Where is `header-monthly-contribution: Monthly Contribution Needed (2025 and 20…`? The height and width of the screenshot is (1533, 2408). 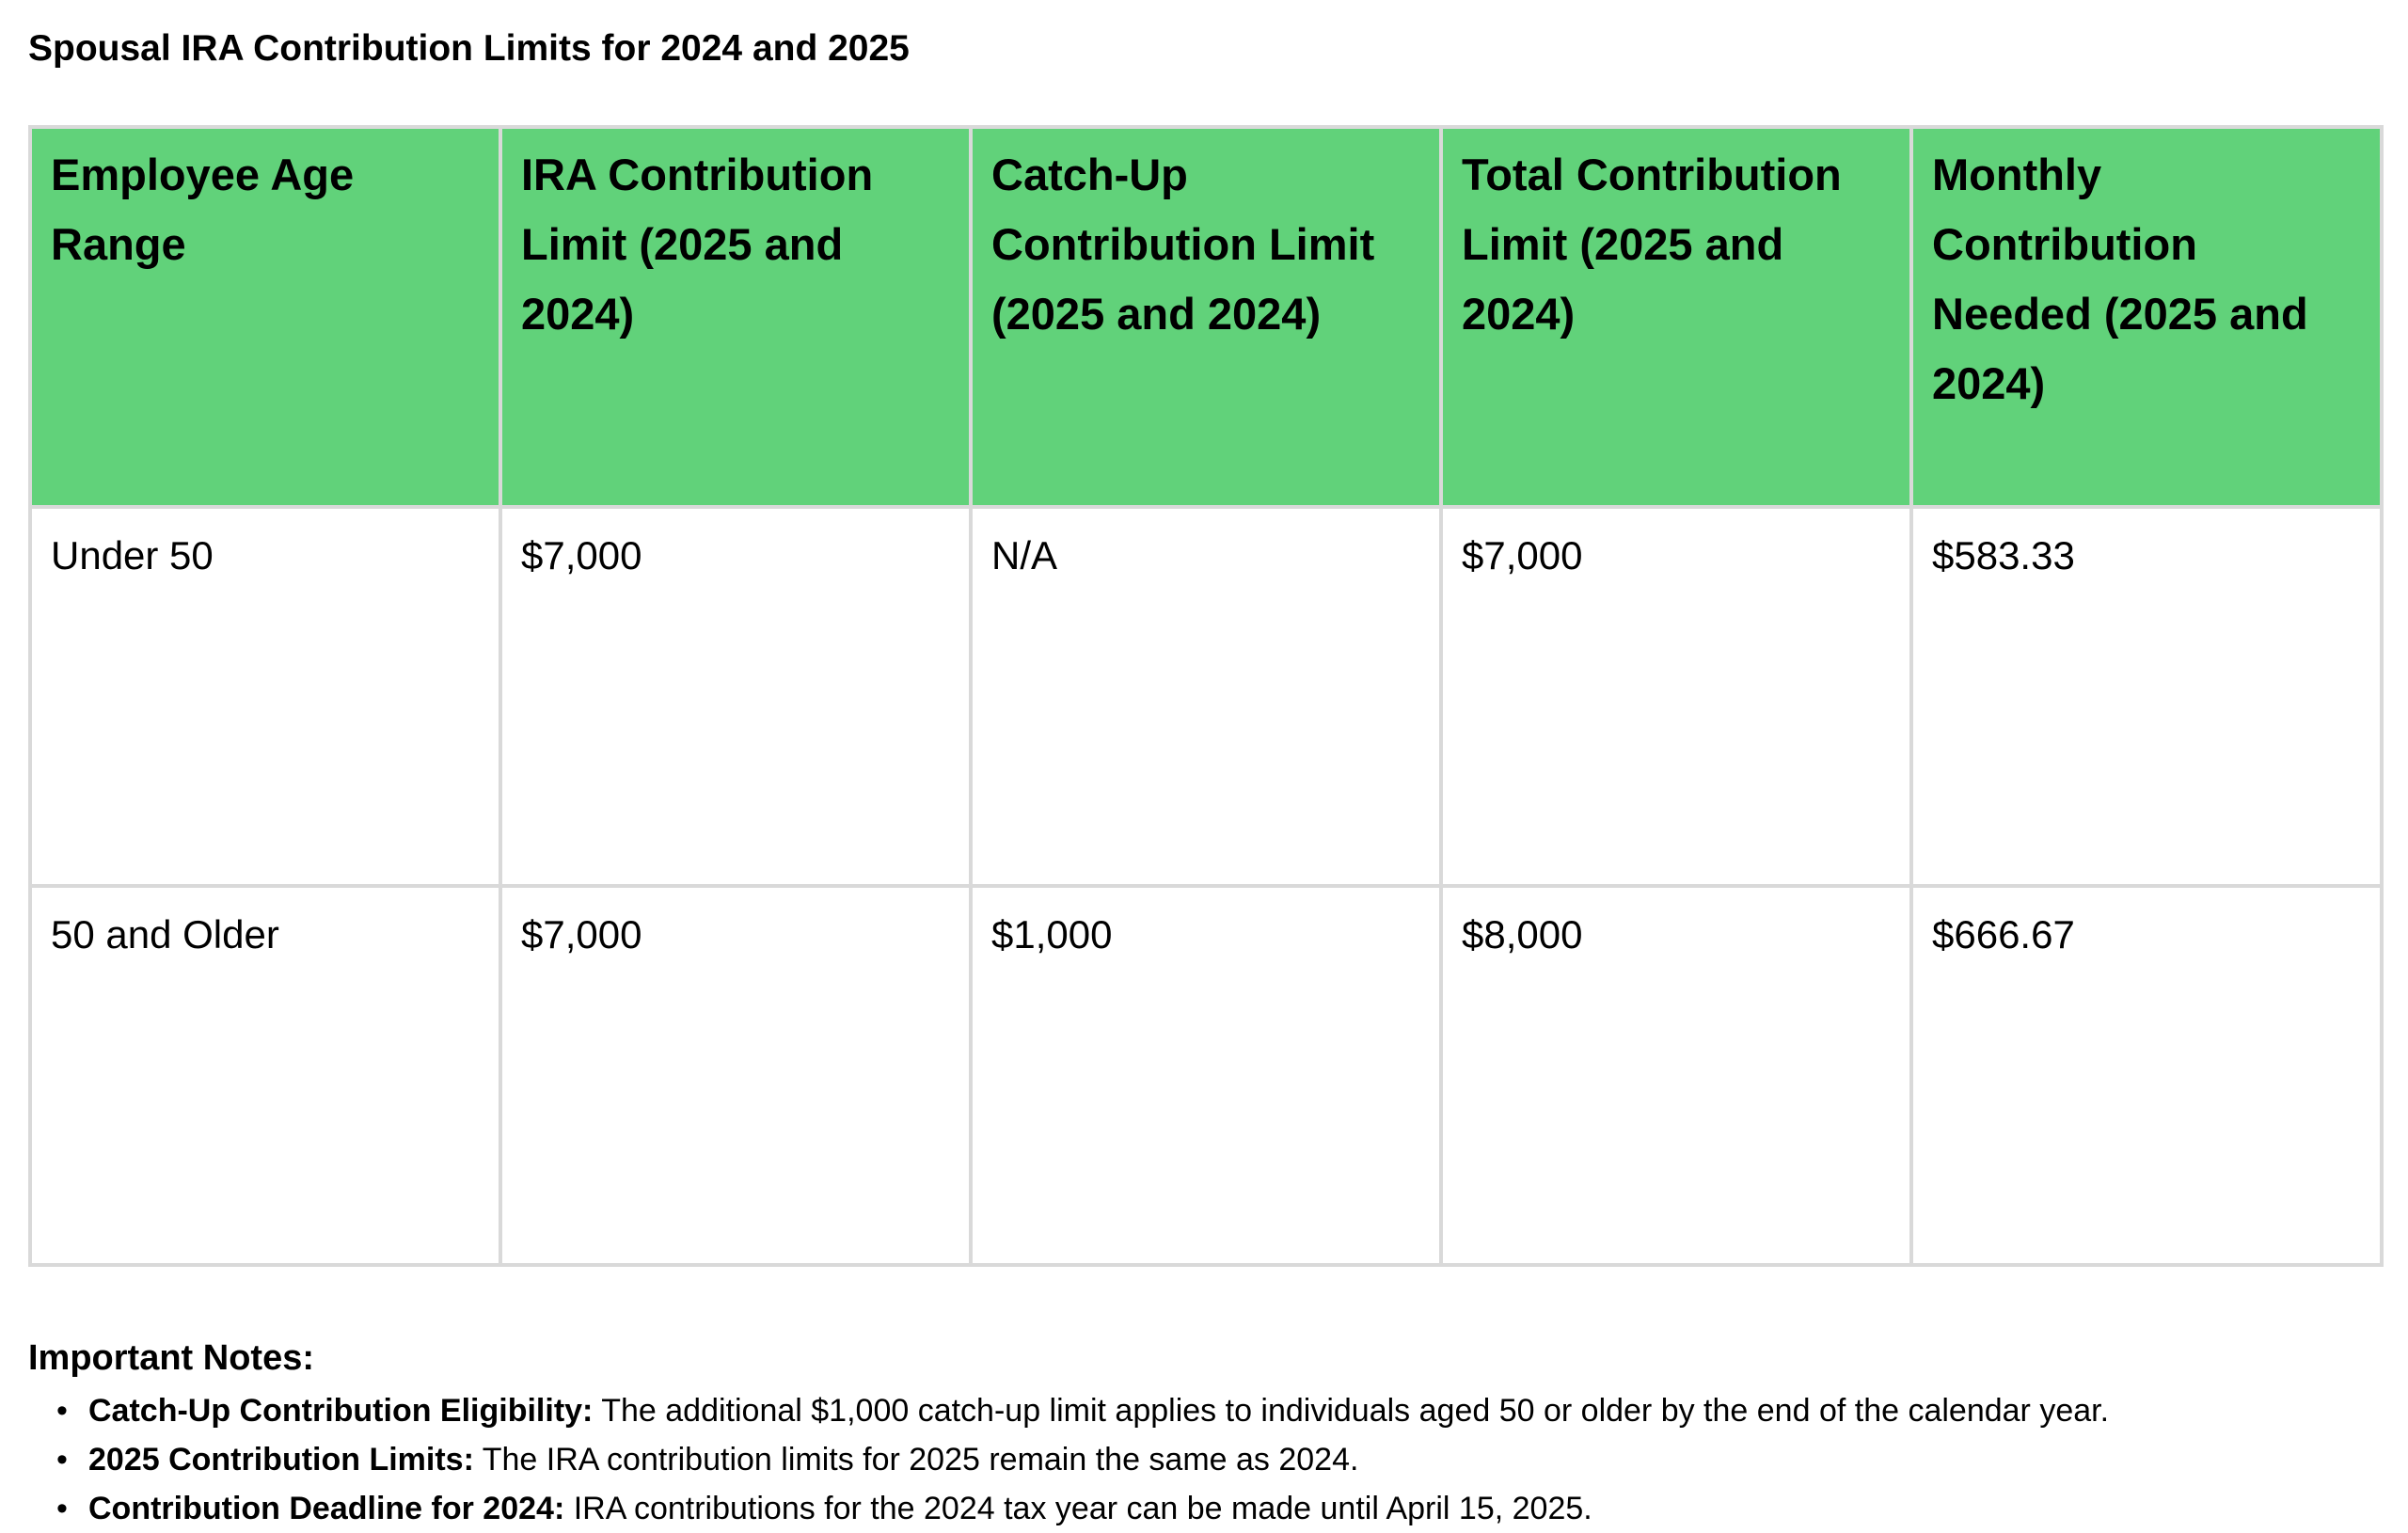 header-monthly-contribution: Monthly Contribution Needed (2025 and 20… is located at coordinates (2146, 317).